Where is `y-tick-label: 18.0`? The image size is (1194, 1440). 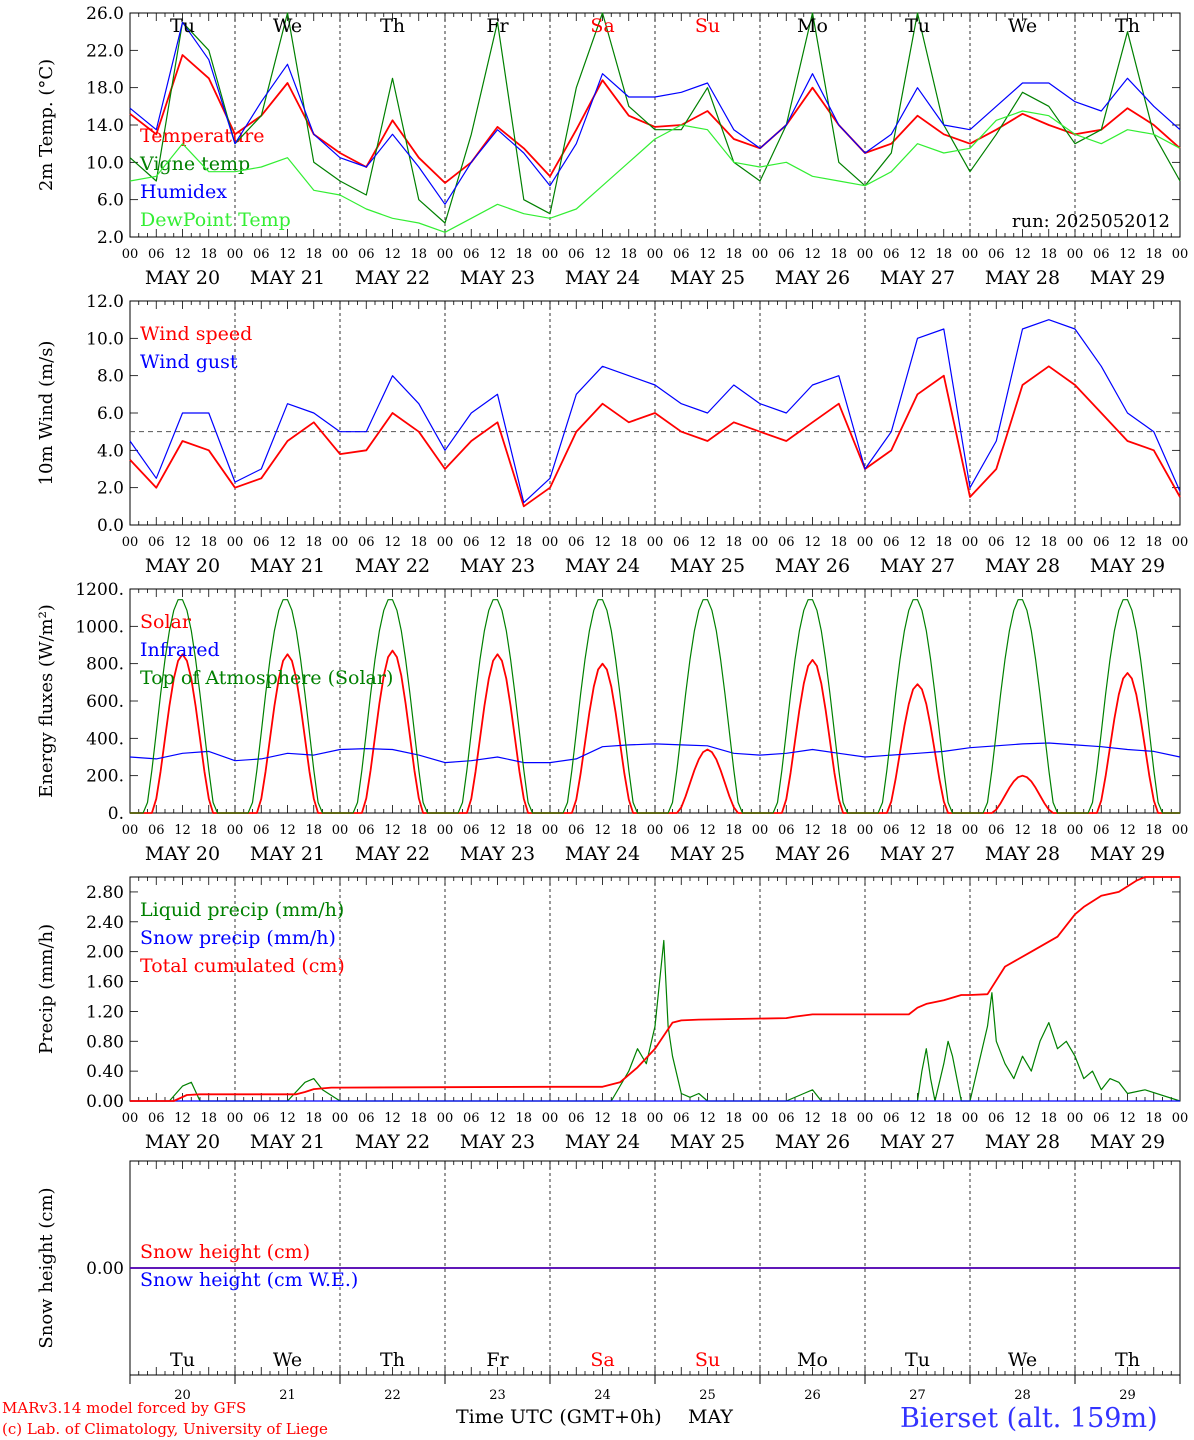 y-tick-label: 18.0 is located at coordinates (105, 89).